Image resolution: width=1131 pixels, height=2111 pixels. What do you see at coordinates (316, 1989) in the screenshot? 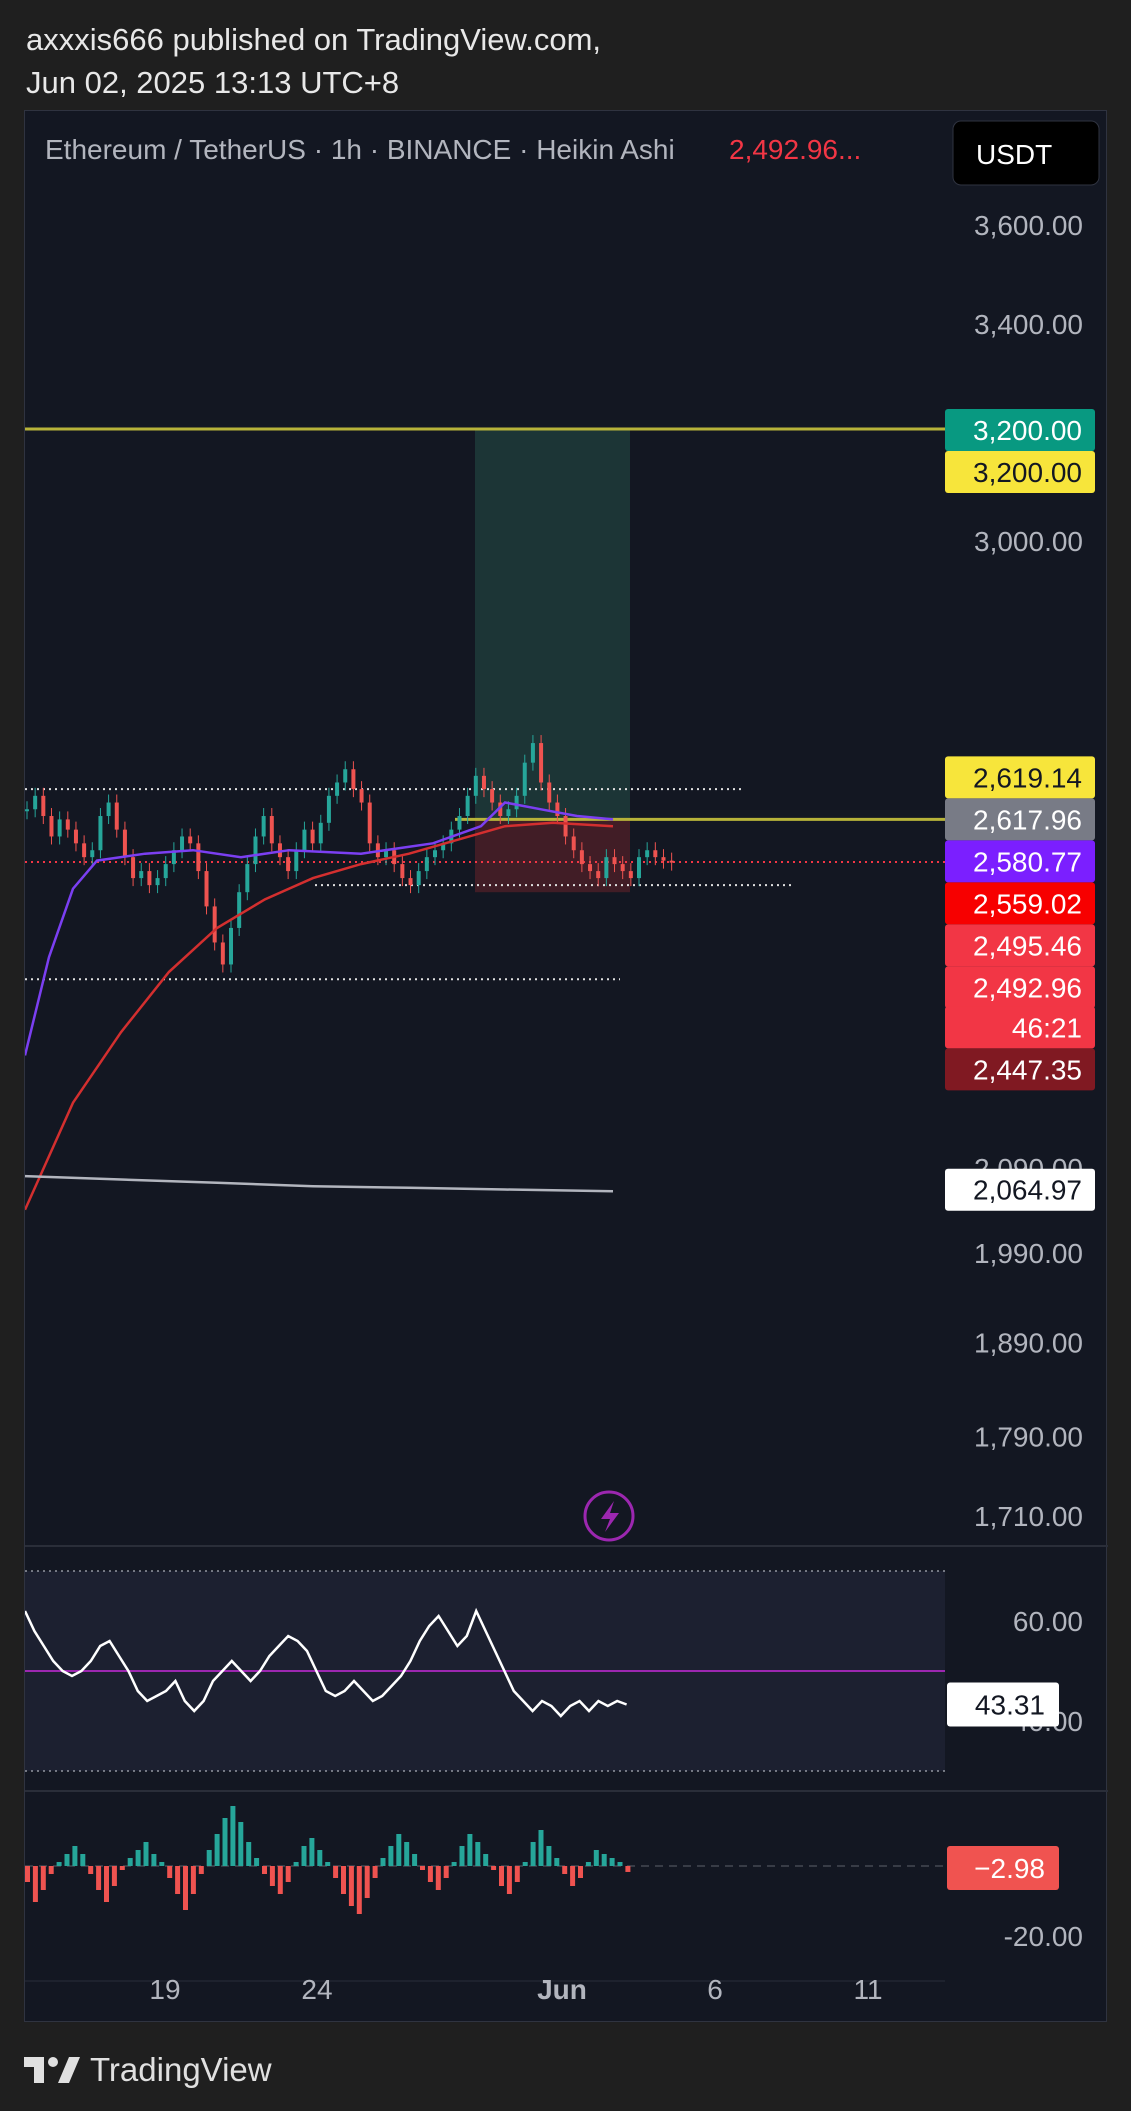
I see `time-axis-tick: 24` at bounding box center [316, 1989].